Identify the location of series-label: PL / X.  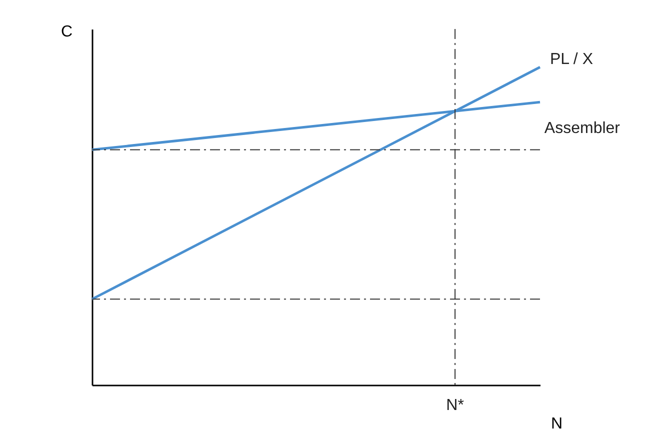
(572, 59).